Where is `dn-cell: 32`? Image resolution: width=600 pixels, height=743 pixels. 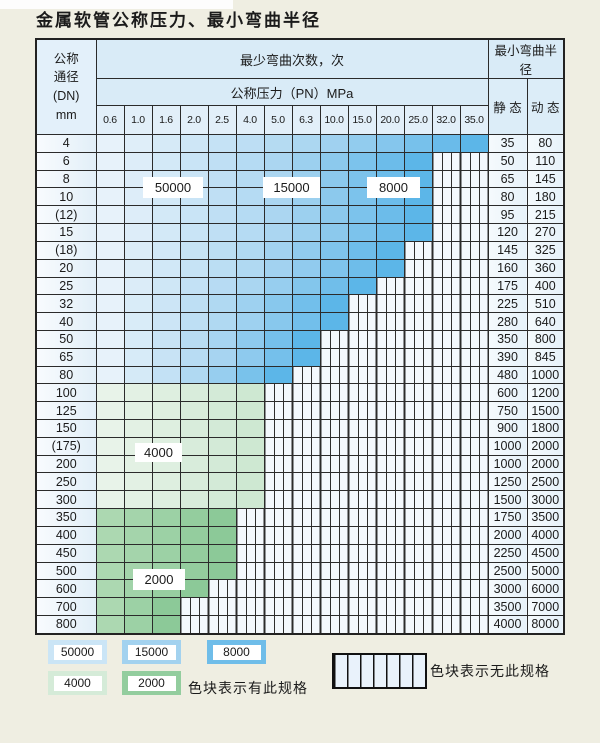
dn-cell: 32 is located at coordinates (66, 304).